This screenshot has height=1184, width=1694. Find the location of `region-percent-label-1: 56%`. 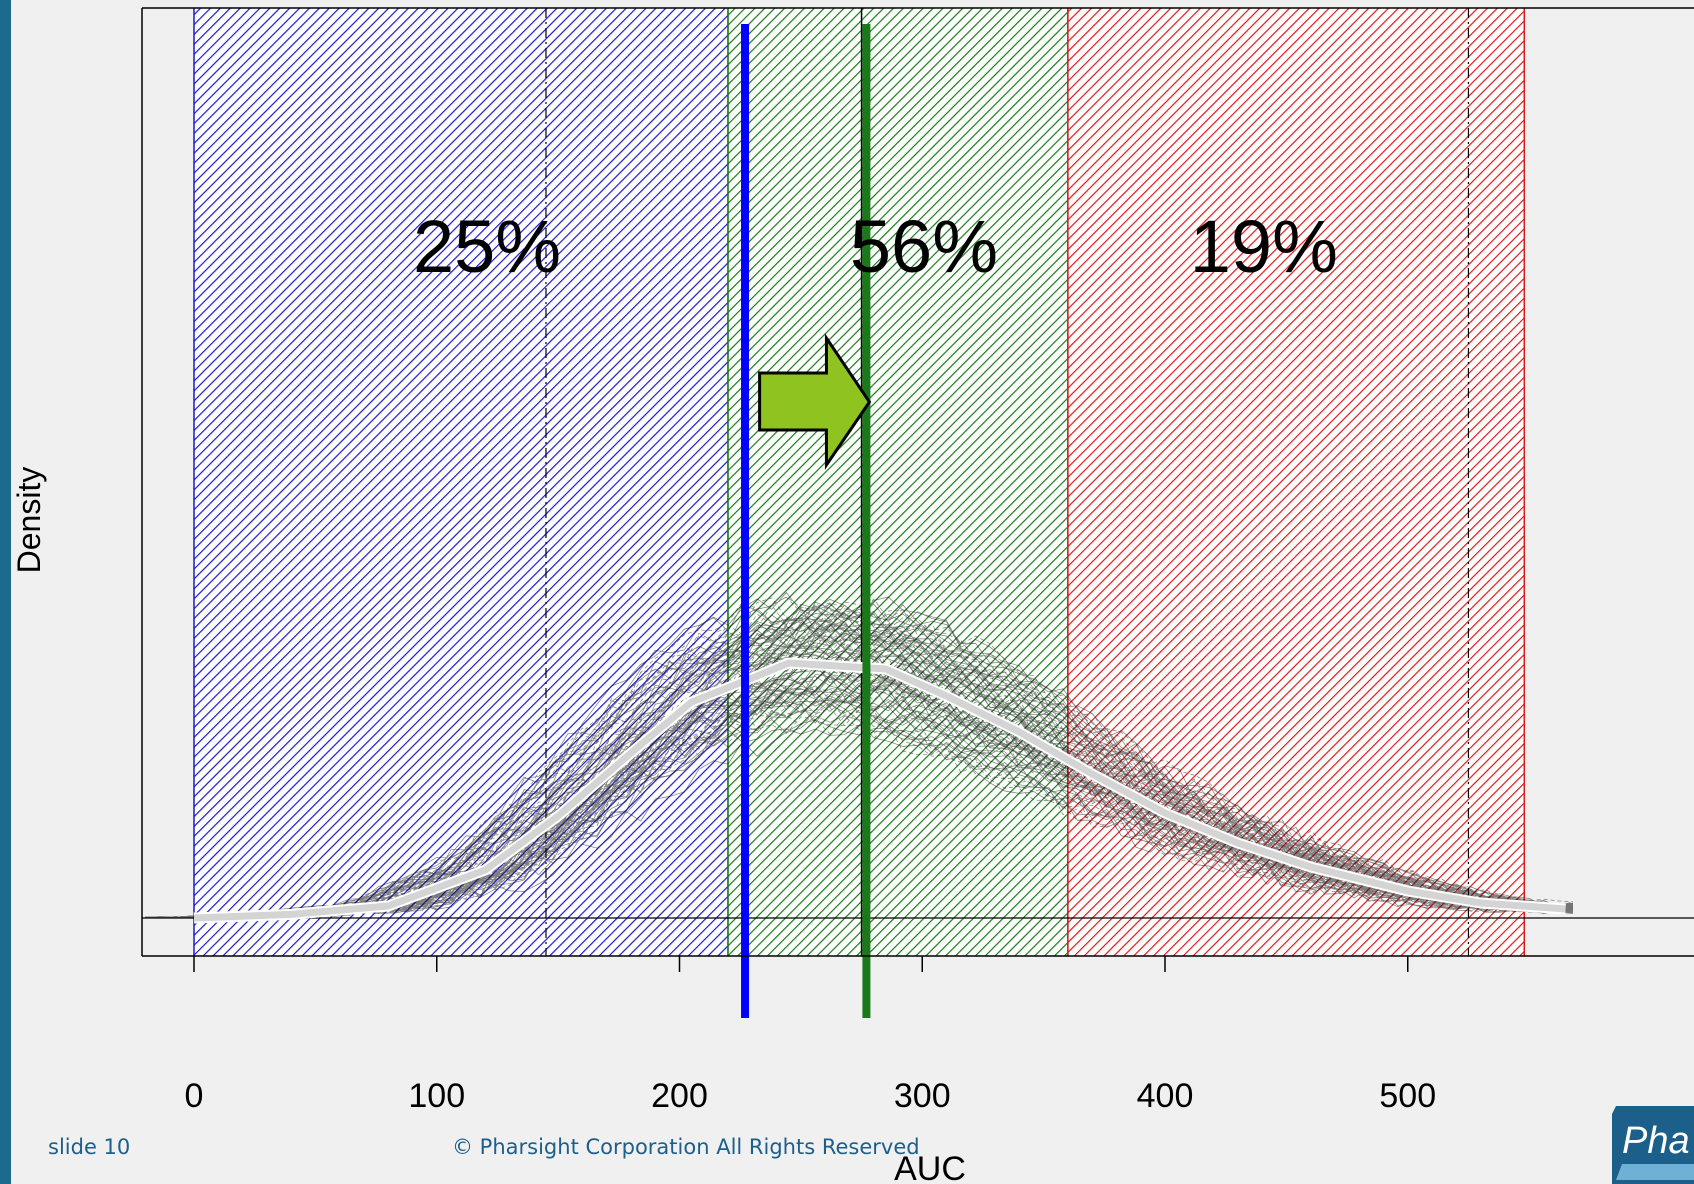

region-percent-label-1: 56% is located at coordinates (924, 246).